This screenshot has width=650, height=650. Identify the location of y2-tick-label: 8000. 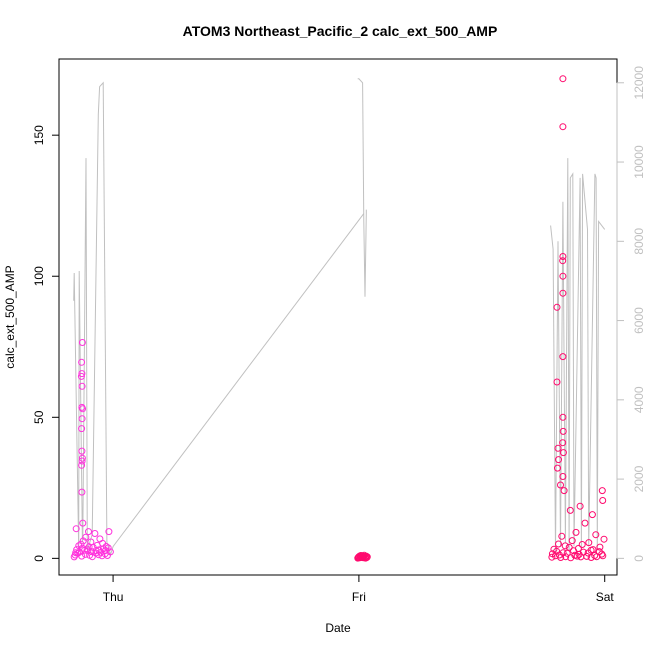
(639, 241).